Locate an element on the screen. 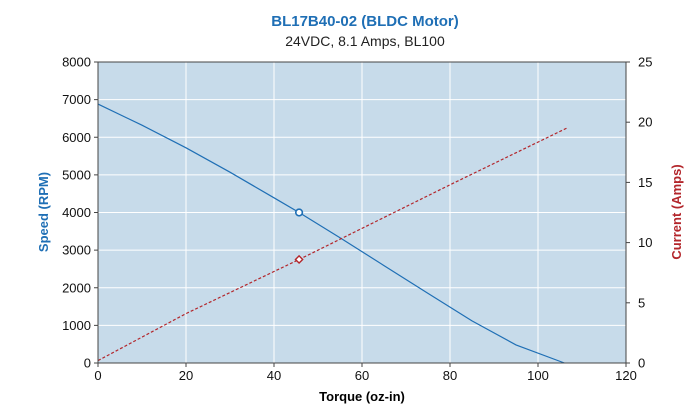 Image resolution: width=699 pixels, height=406 pixels. speed-marker is located at coordinates (299, 212).